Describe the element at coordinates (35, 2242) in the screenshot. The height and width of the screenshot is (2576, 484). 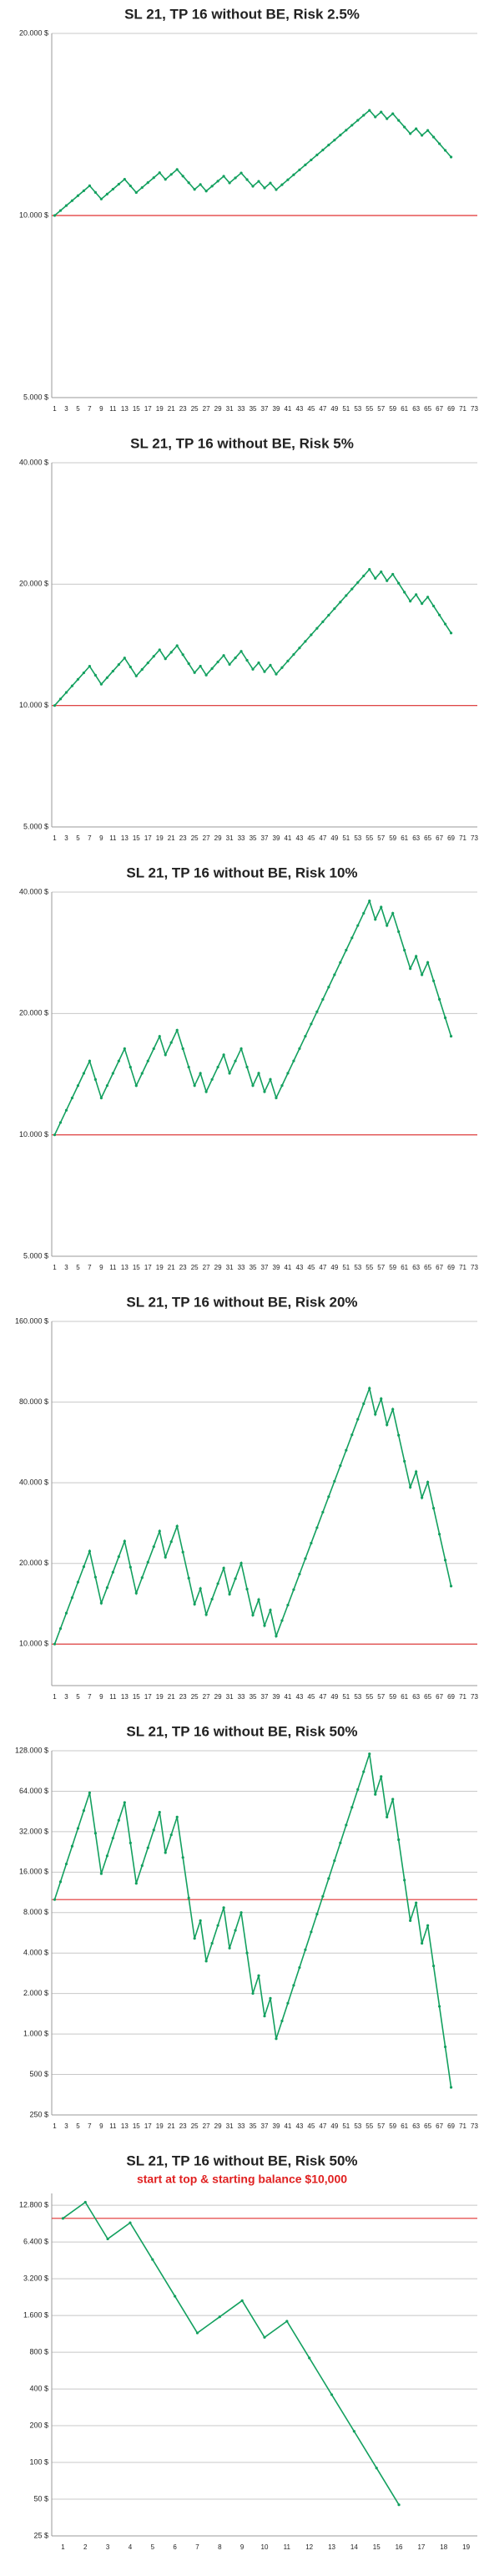
I see `y-tick-label: 6.400 $` at that location.